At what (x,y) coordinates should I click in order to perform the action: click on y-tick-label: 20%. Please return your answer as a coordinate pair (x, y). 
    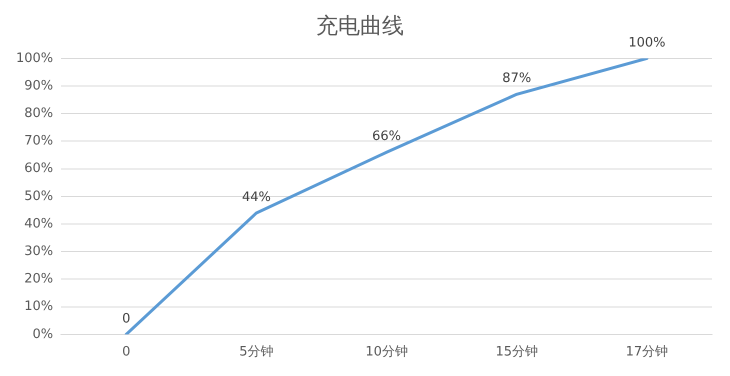
    Looking at the image, I should click on (39, 279).